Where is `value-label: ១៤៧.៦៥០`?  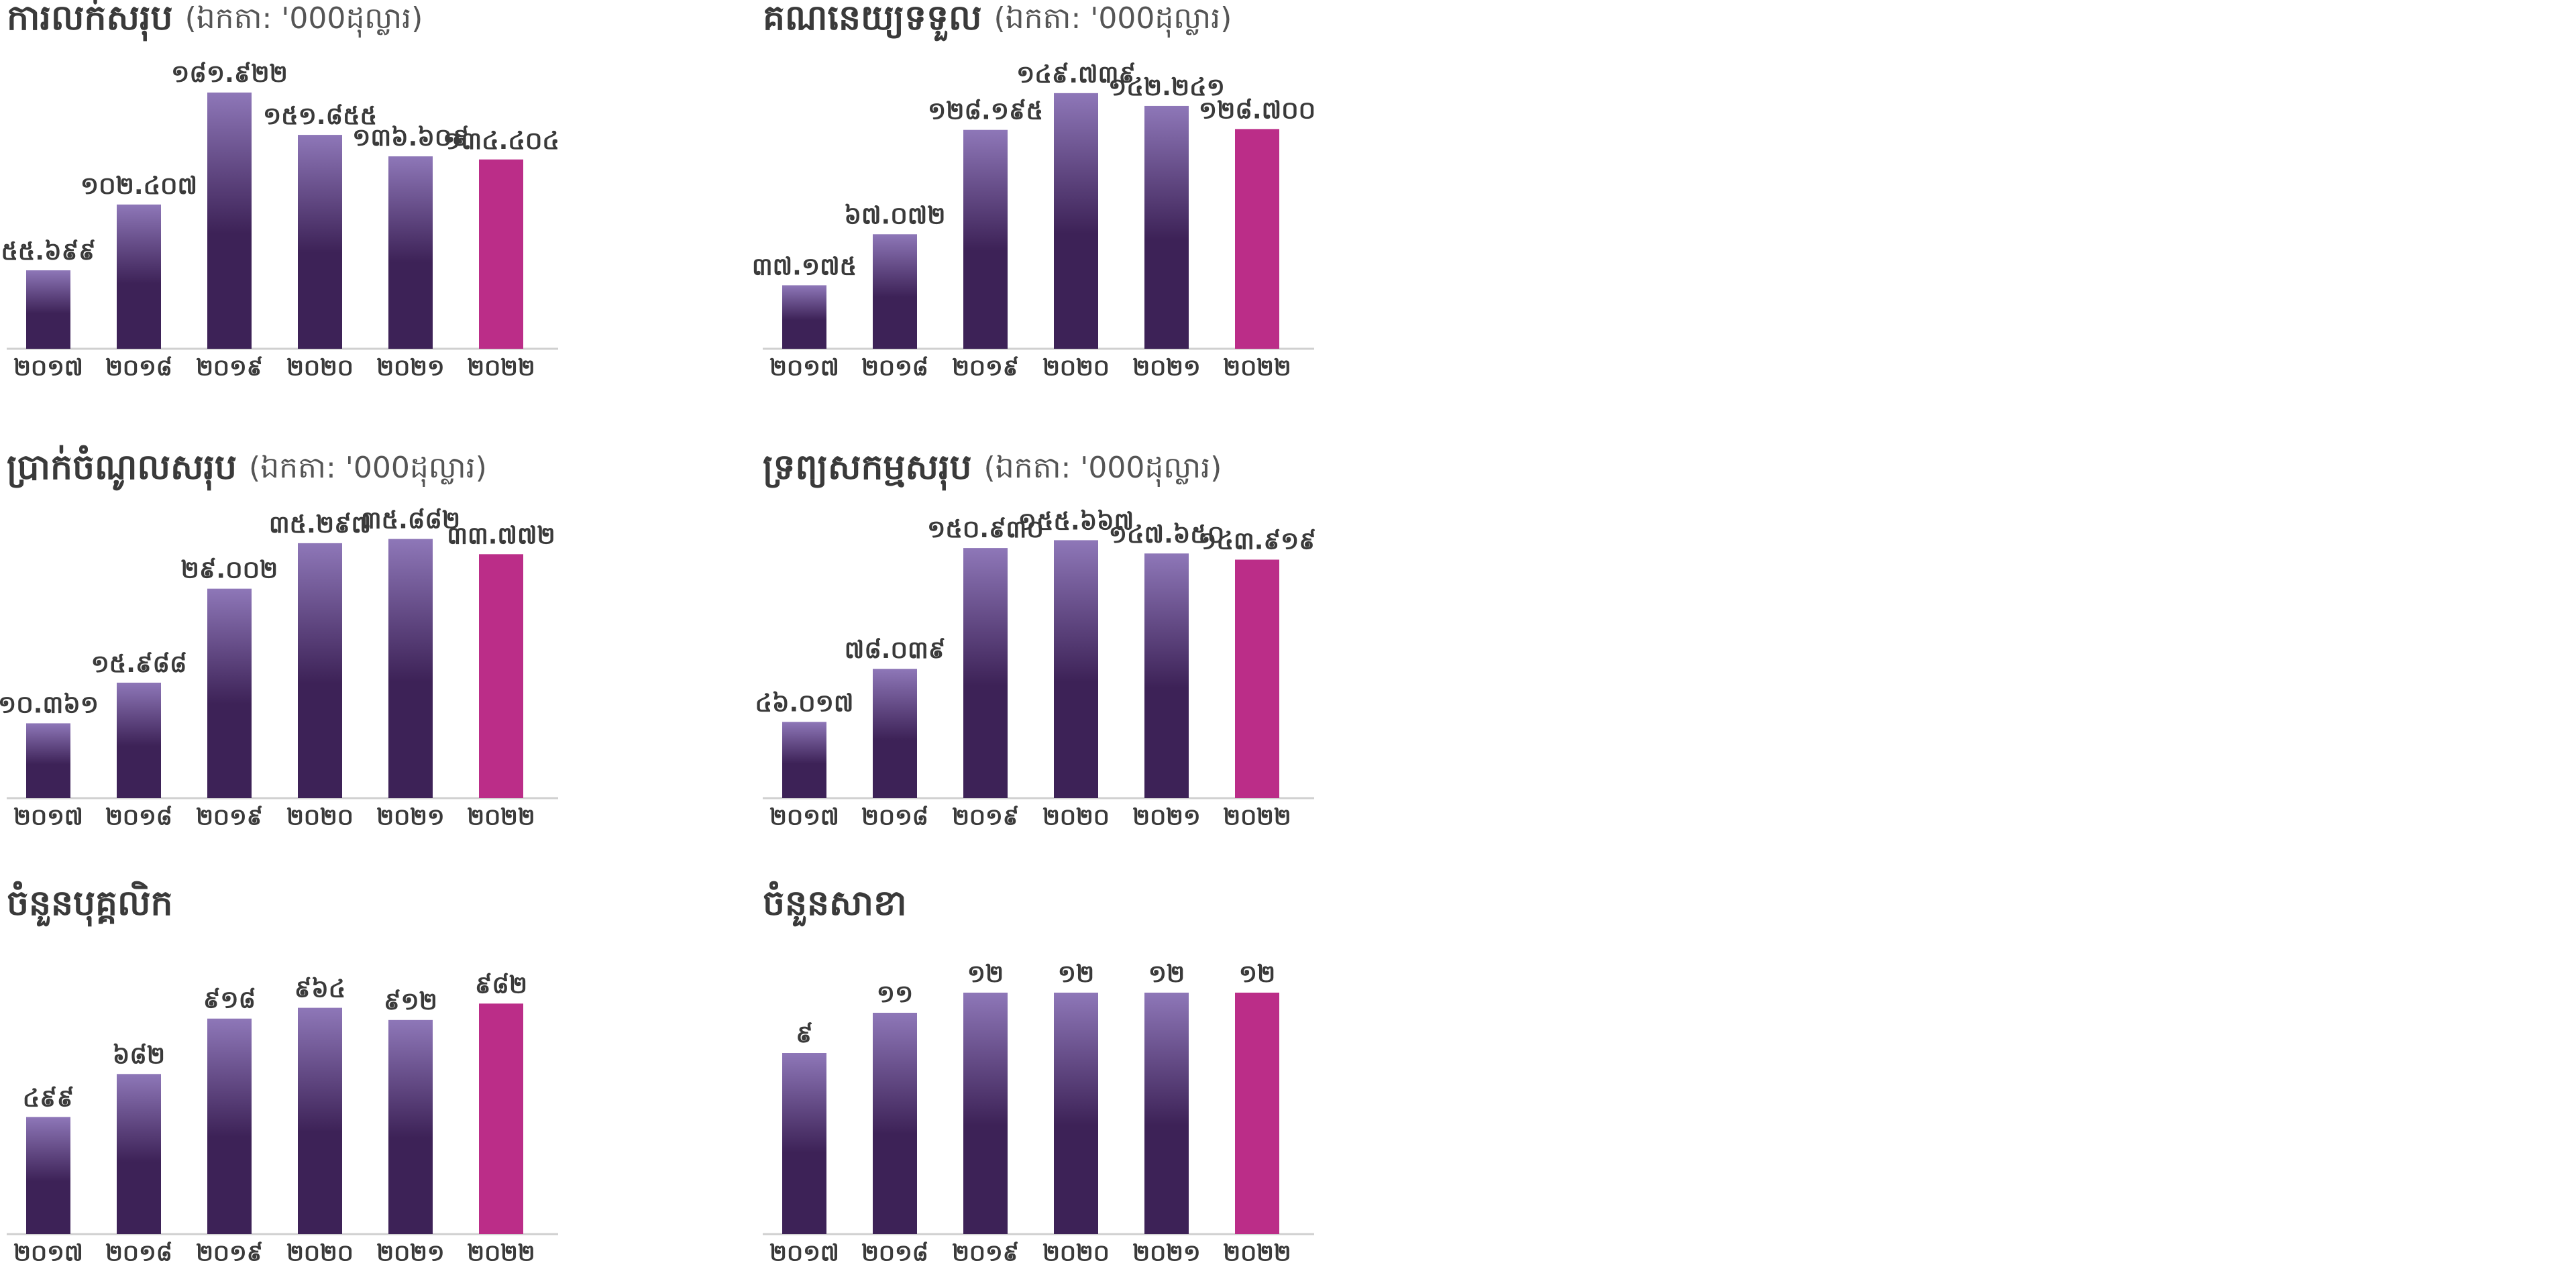 value-label: ១៤៧.៦៥០ is located at coordinates (1166, 535).